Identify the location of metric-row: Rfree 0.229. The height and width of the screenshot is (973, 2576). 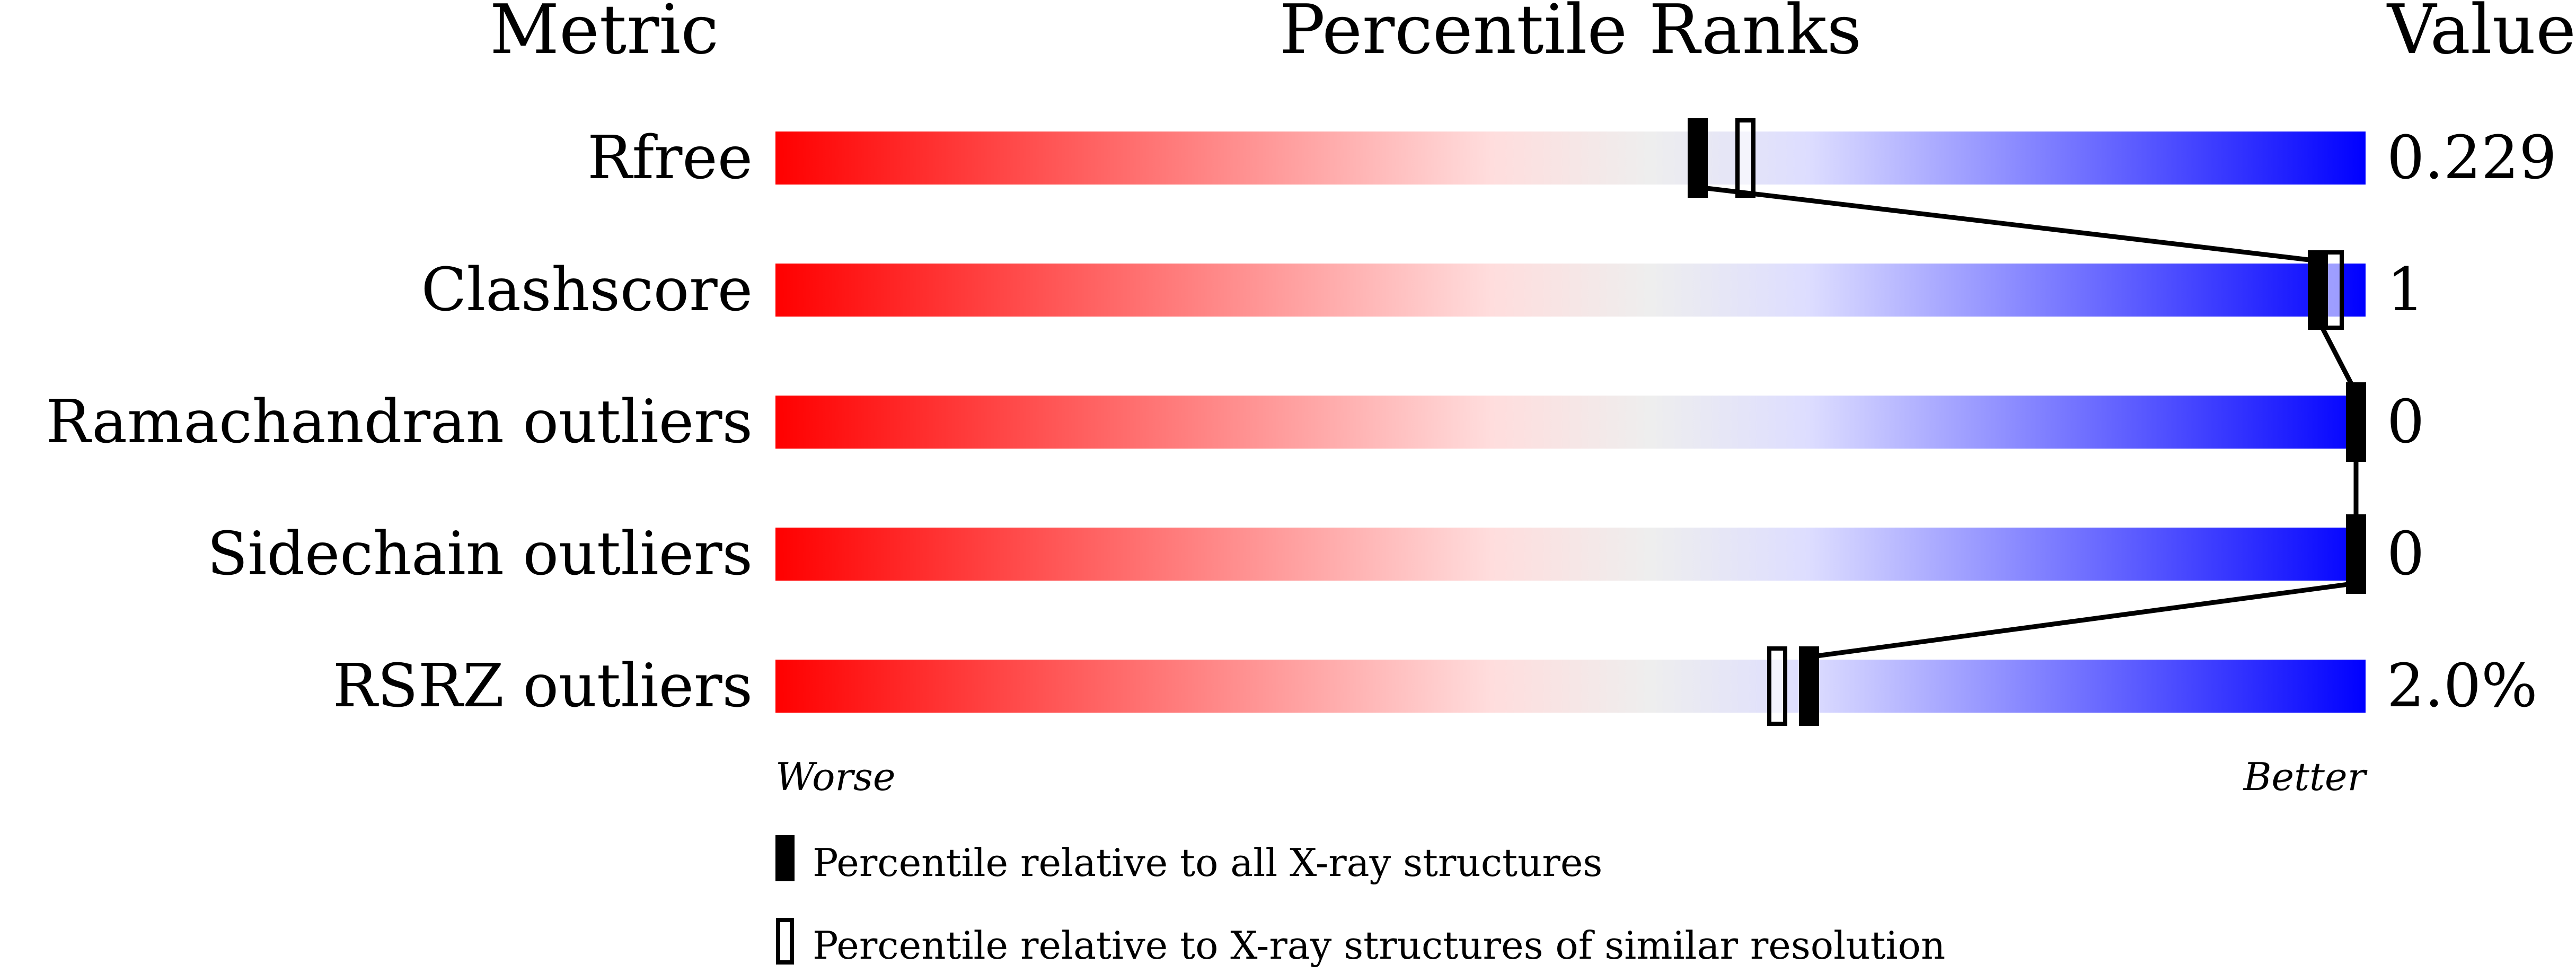
(1572, 158).